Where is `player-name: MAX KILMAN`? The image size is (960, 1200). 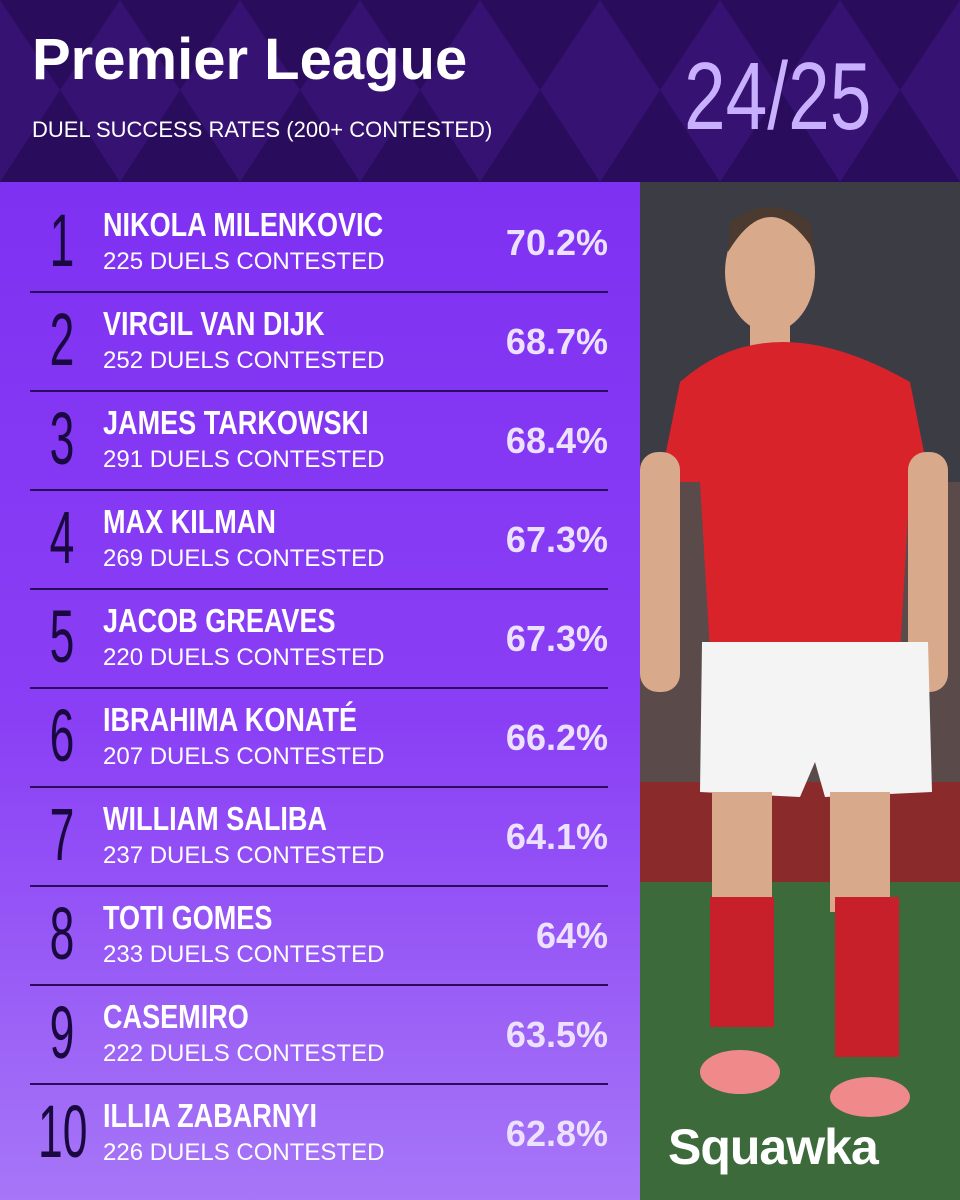
player-name: MAX KILMAN is located at coordinates (189, 521).